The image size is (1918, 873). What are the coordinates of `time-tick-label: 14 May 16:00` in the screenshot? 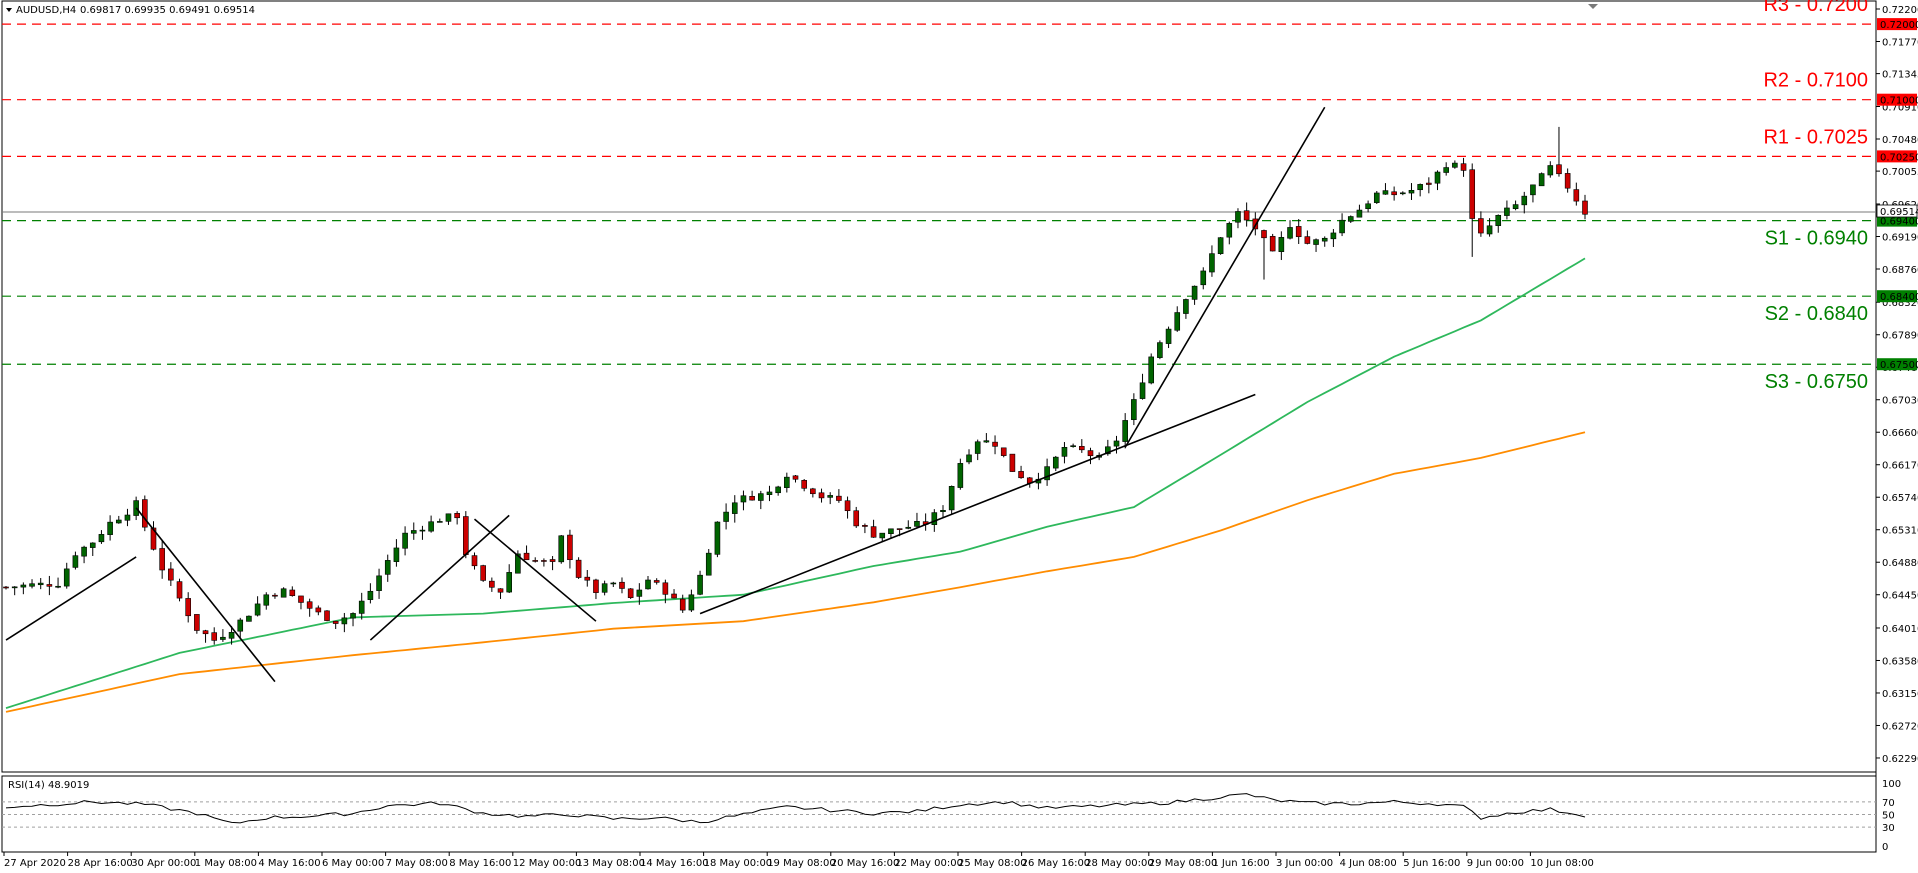 It's located at (674, 863).